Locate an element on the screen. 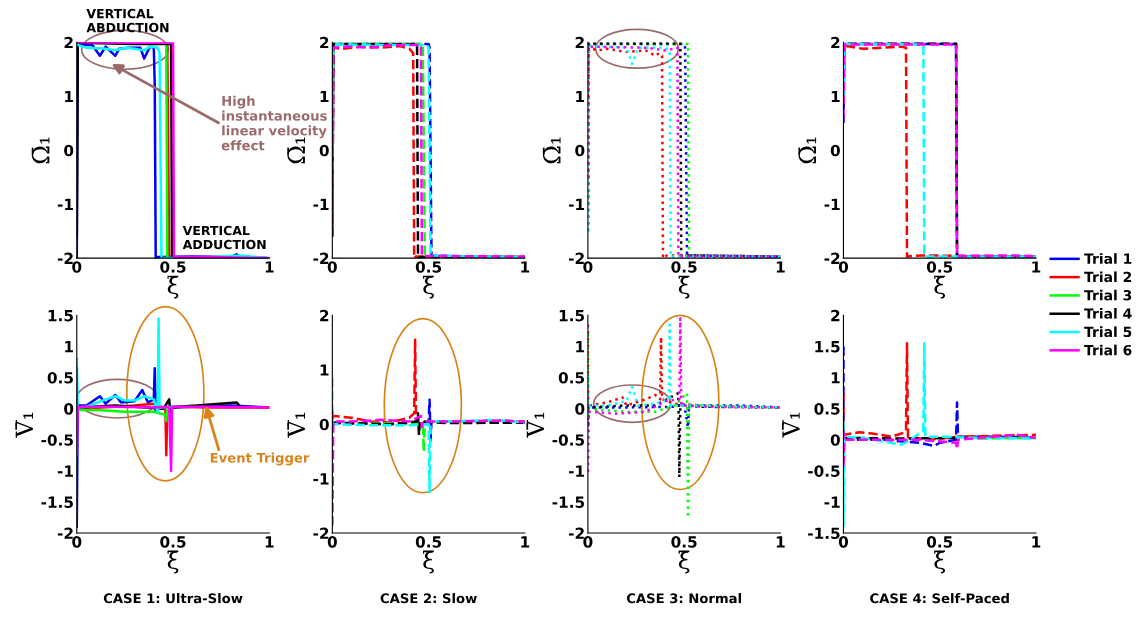 The height and width of the screenshot is (622, 1146). text: CASE 3: Normal is located at coordinates (683, 598).